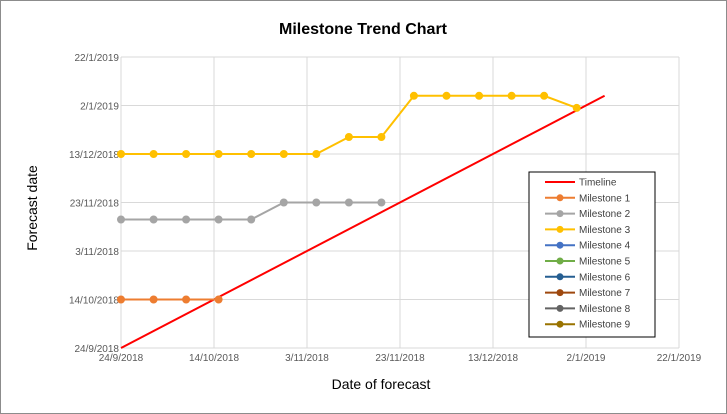 This screenshot has width=727, height=414. Describe the element at coordinates (605, 214) in the screenshot. I see `legend-label: Milestone 2` at that location.